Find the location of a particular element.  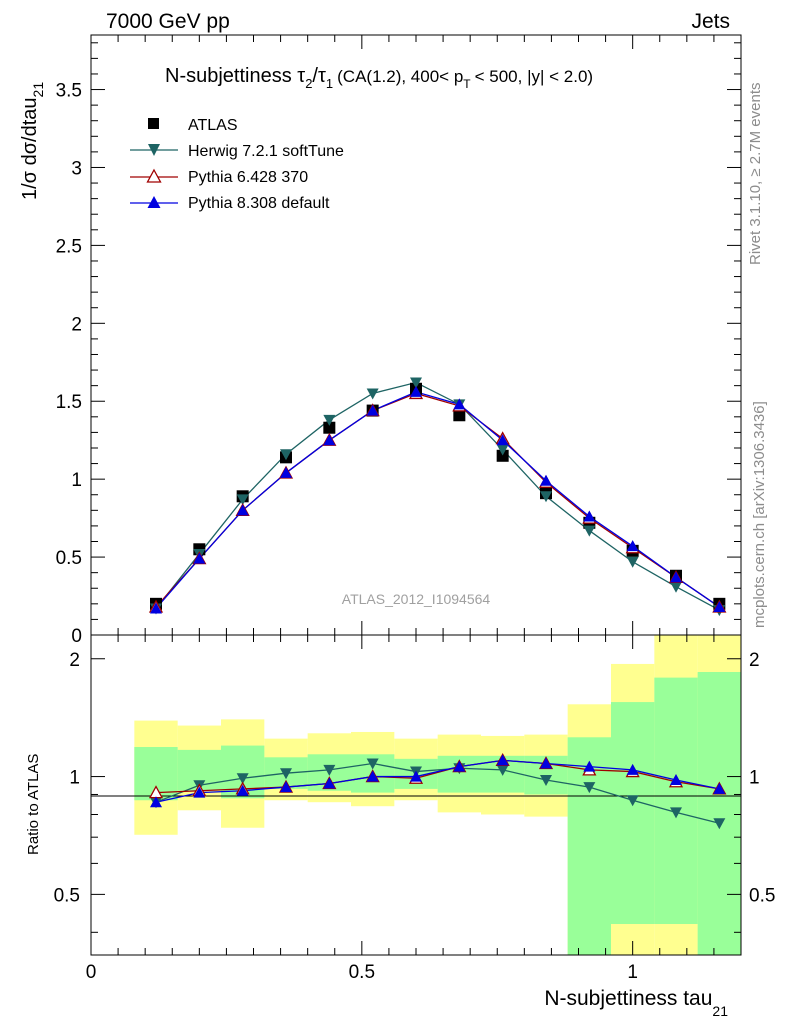

legend-marker-atlas is located at coordinates (153, 123).